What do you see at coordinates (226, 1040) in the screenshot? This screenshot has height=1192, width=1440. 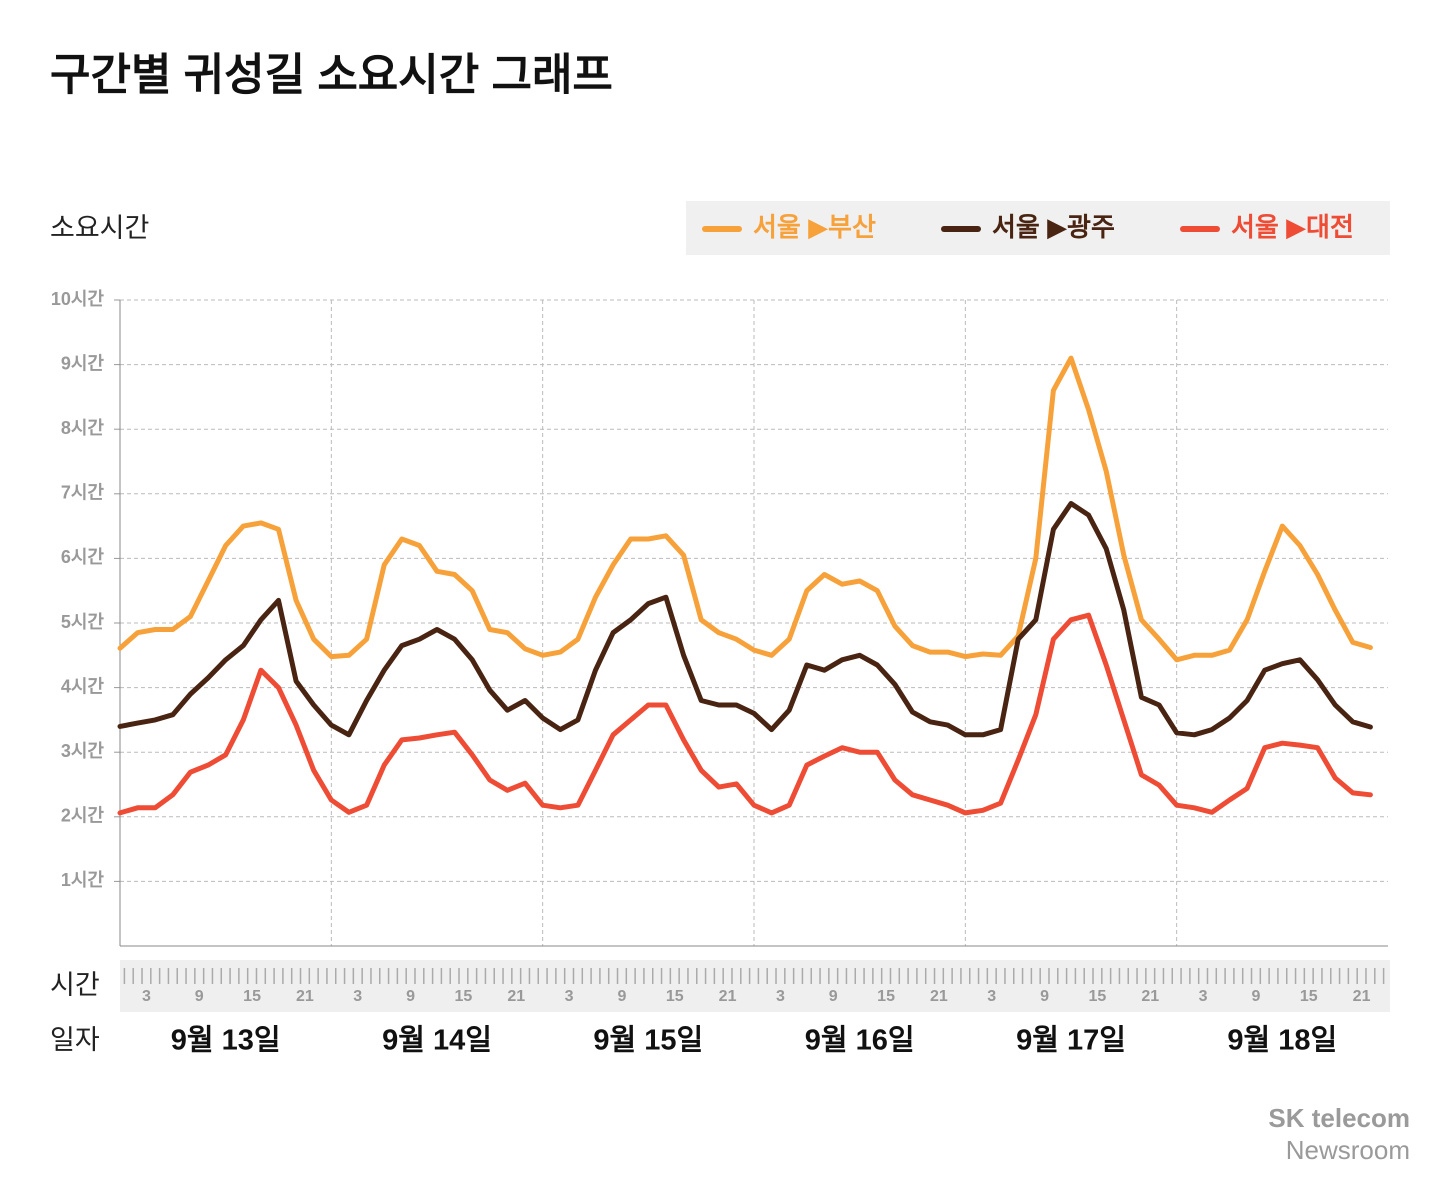 I see `day-label: 9월 13일` at bounding box center [226, 1040].